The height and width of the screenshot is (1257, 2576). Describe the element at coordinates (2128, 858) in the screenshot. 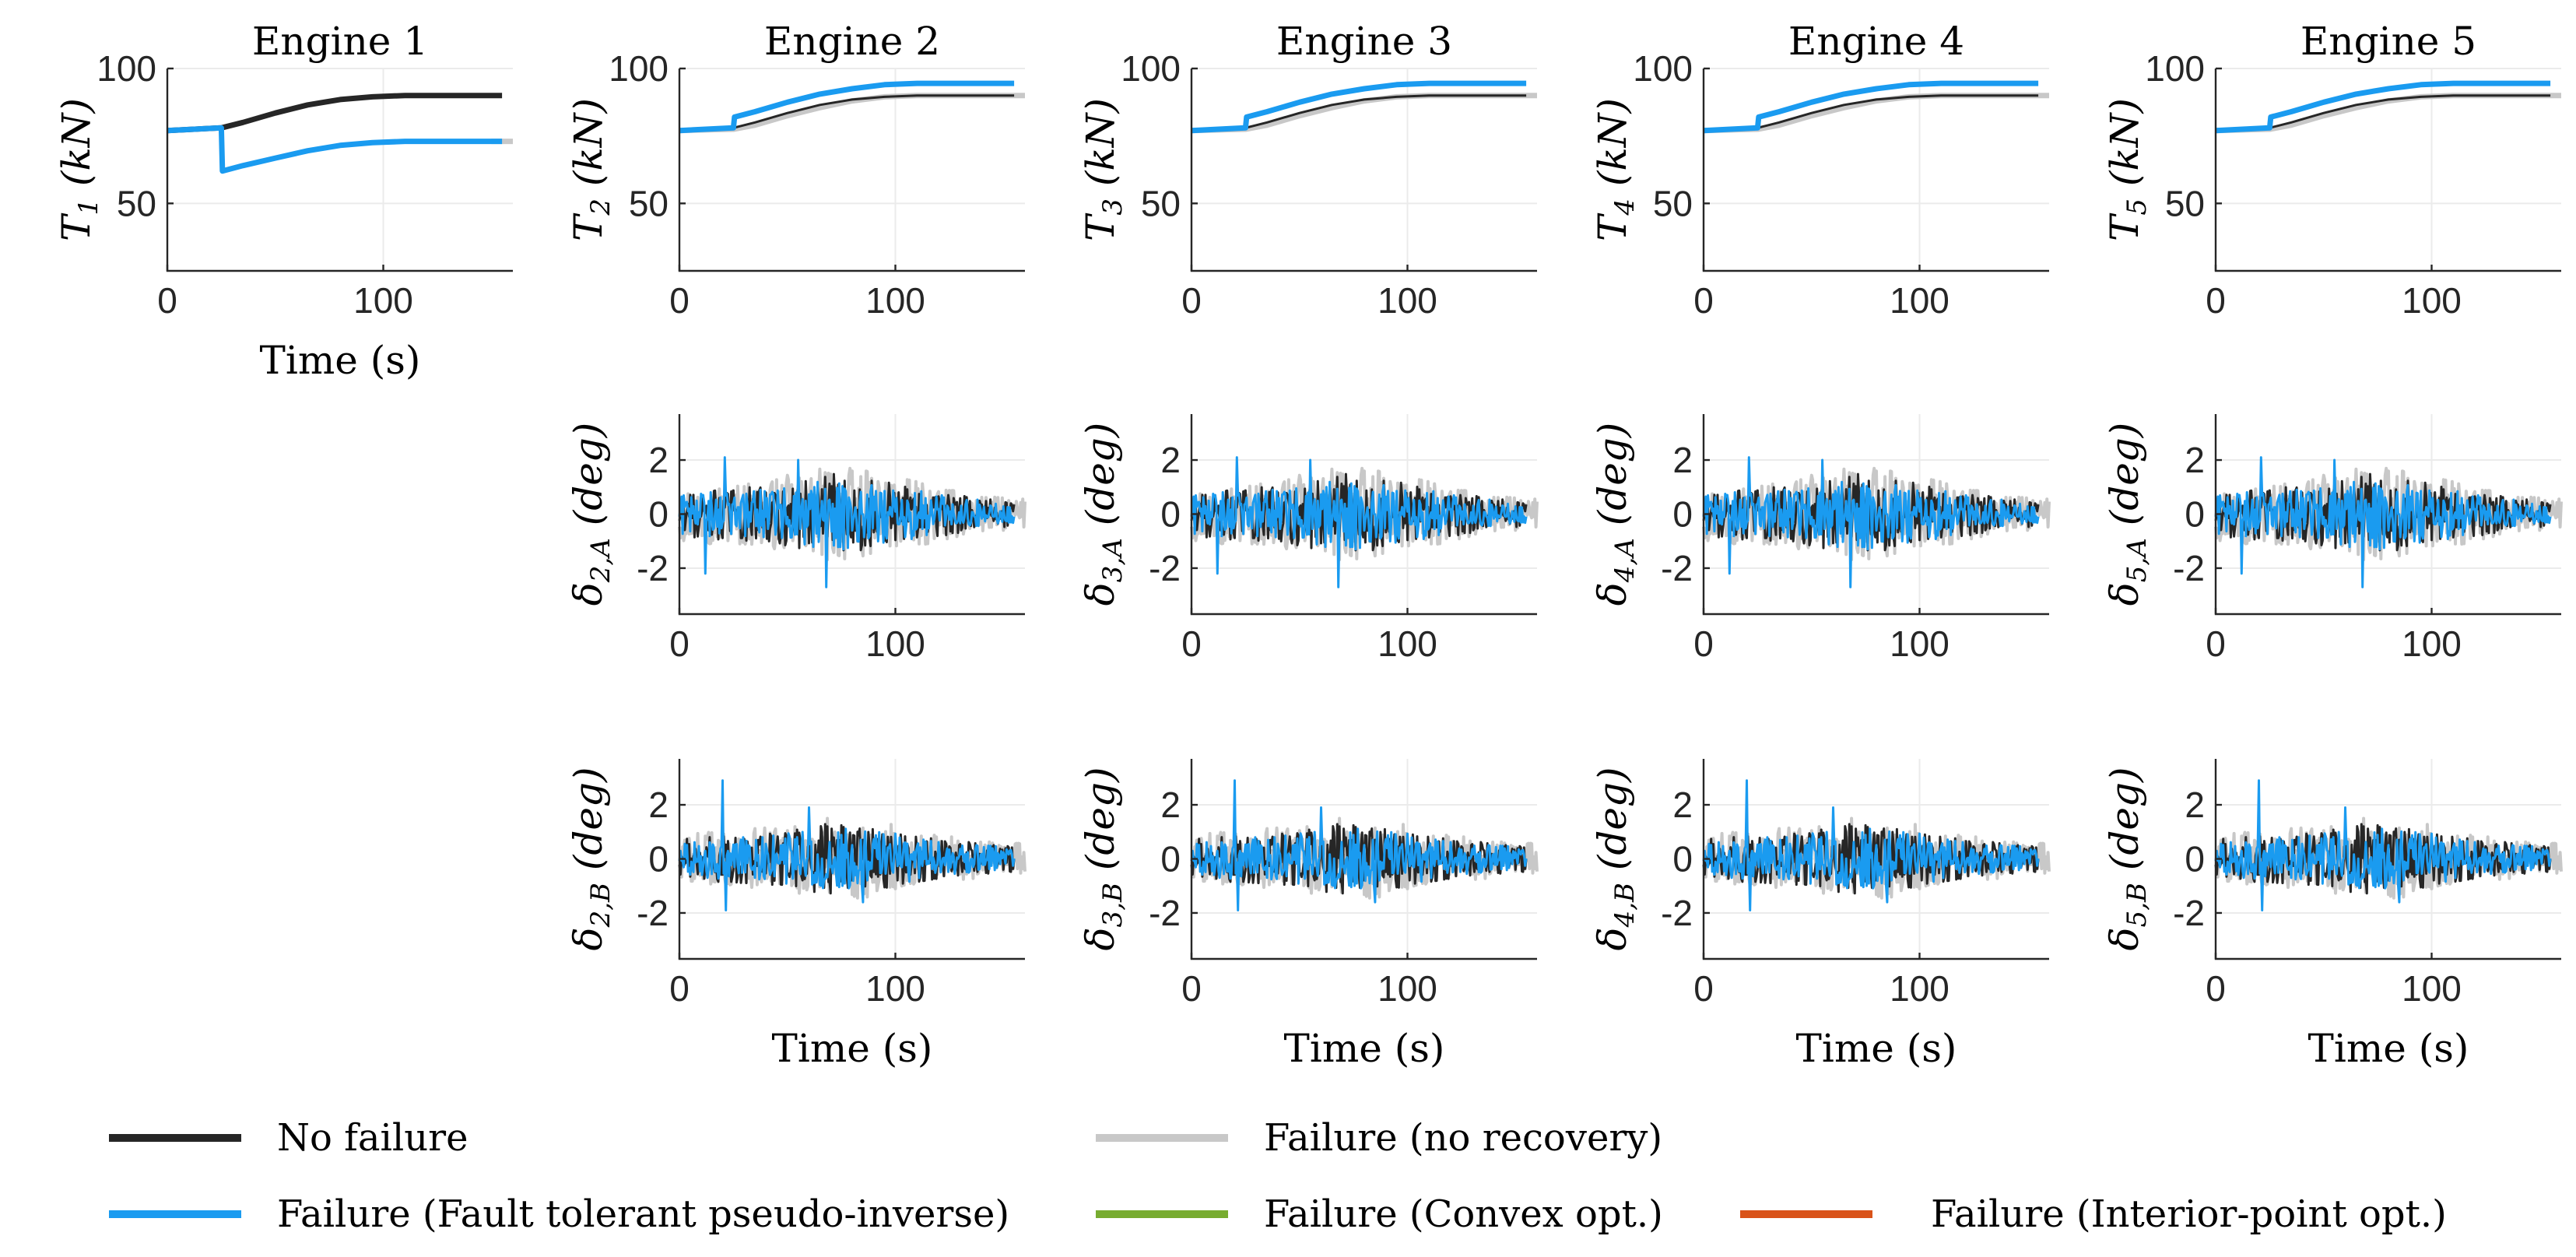

I see `y-axis-label: δ5,B (deg)` at that location.